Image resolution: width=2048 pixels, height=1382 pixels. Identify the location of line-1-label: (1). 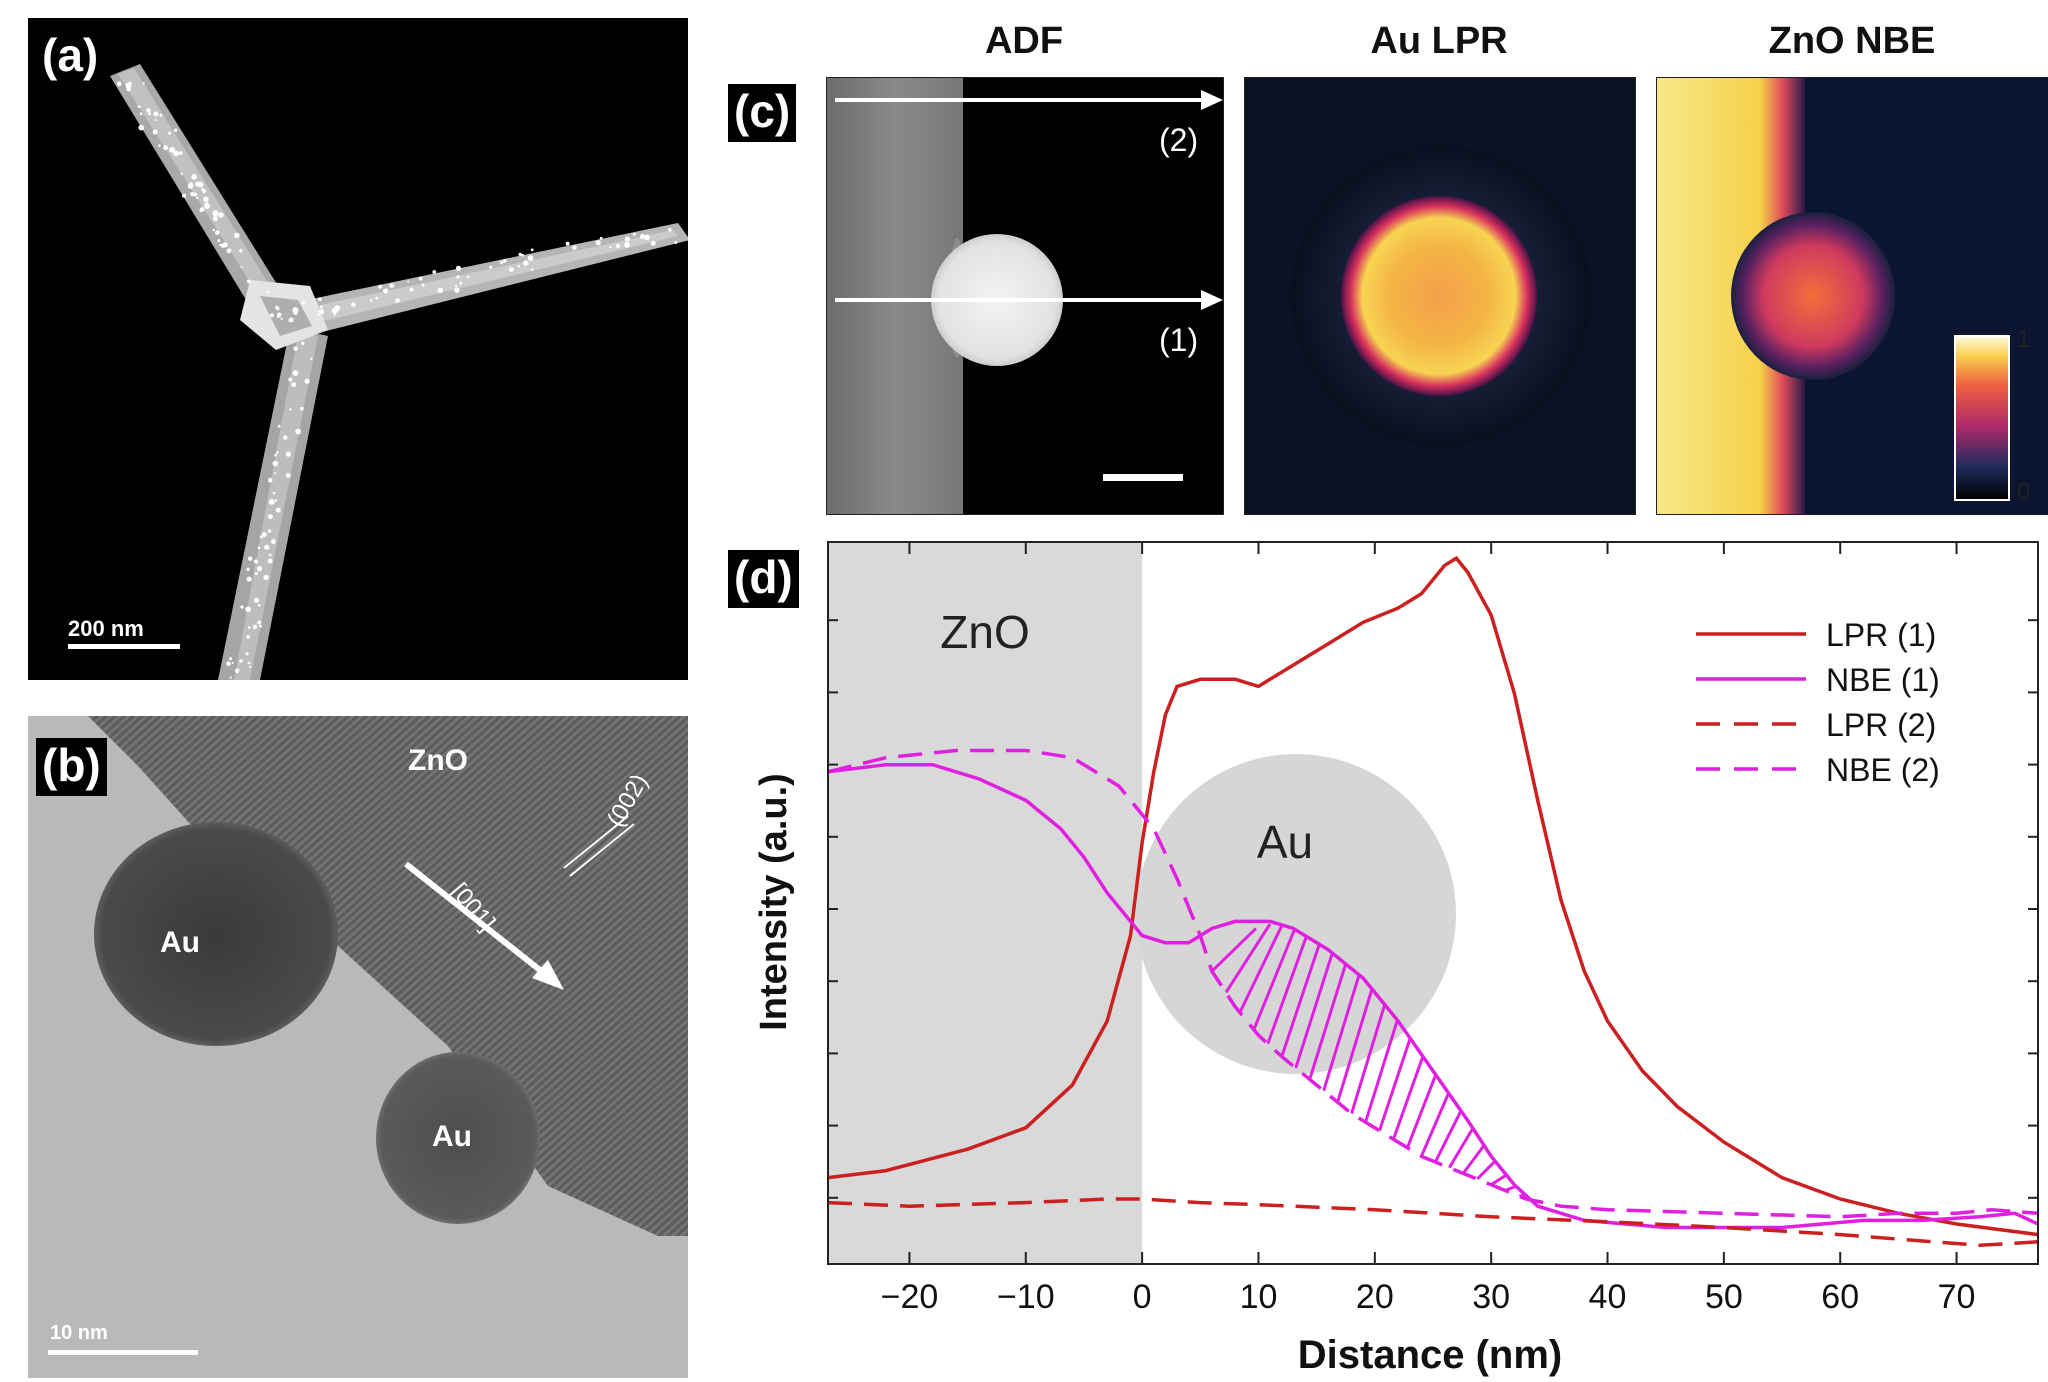
(1179, 340).